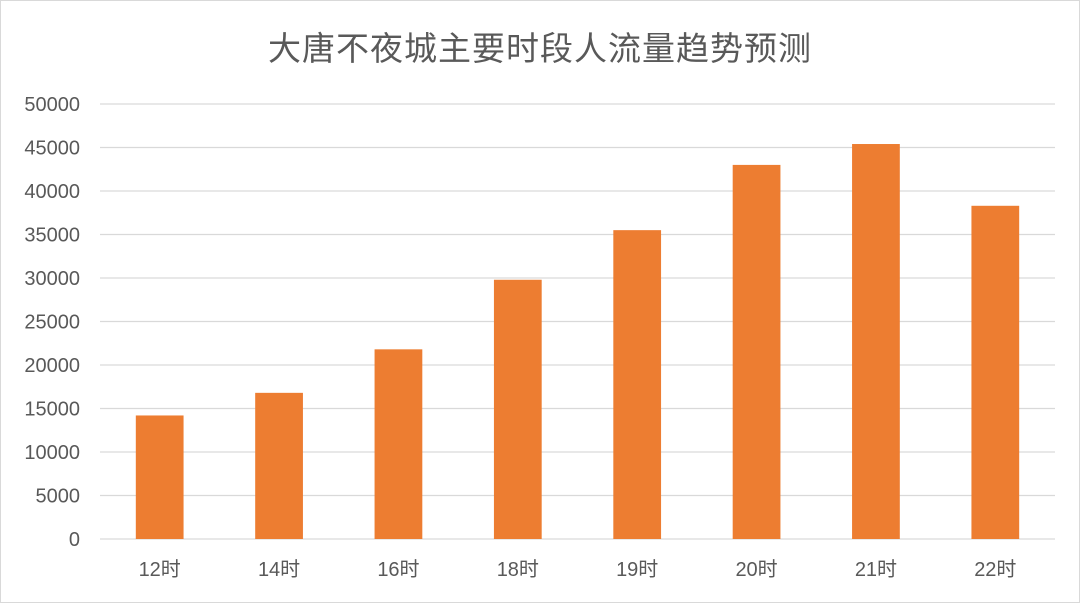 The image size is (1080, 603). Describe the element at coordinates (52, 105) in the screenshot. I see `y-tick-label: 50000` at that location.